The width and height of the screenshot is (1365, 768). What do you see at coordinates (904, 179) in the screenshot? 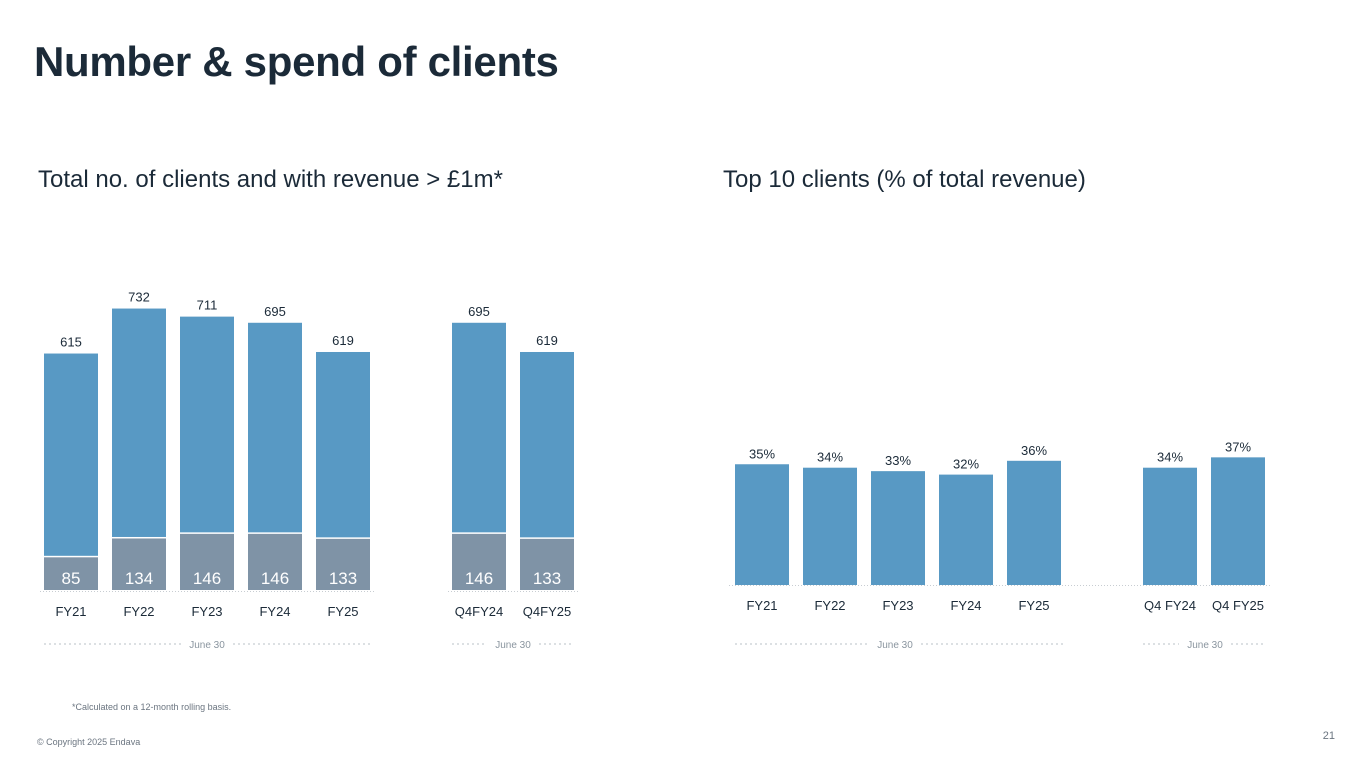
I see `top10-chart-title: Top 10 clients (% of total revenue)` at bounding box center [904, 179].